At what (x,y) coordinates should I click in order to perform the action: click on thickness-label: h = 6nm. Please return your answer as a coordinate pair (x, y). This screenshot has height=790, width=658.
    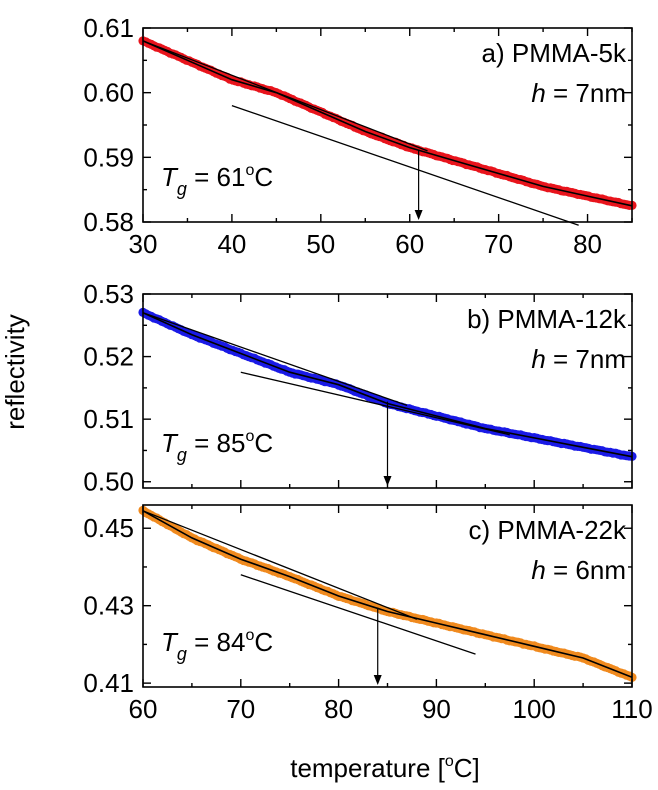
    Looking at the image, I should click on (578, 570).